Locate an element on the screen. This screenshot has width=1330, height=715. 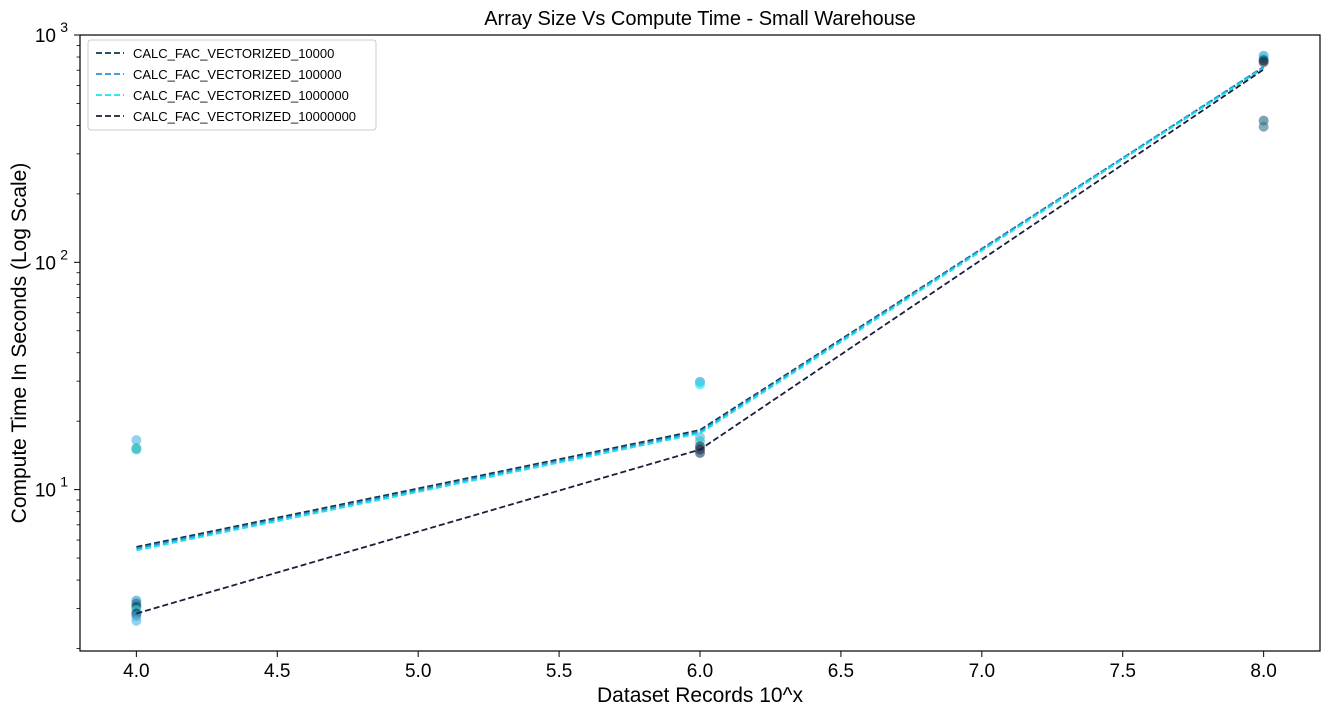
y-tick-exponent: 1 is located at coordinates (64, 482).